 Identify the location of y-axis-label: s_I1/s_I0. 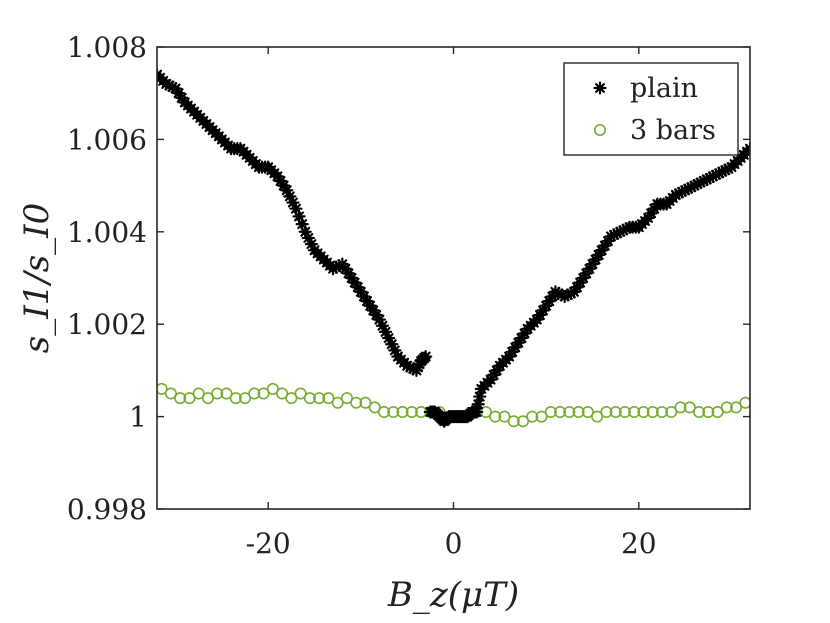
(37, 278).